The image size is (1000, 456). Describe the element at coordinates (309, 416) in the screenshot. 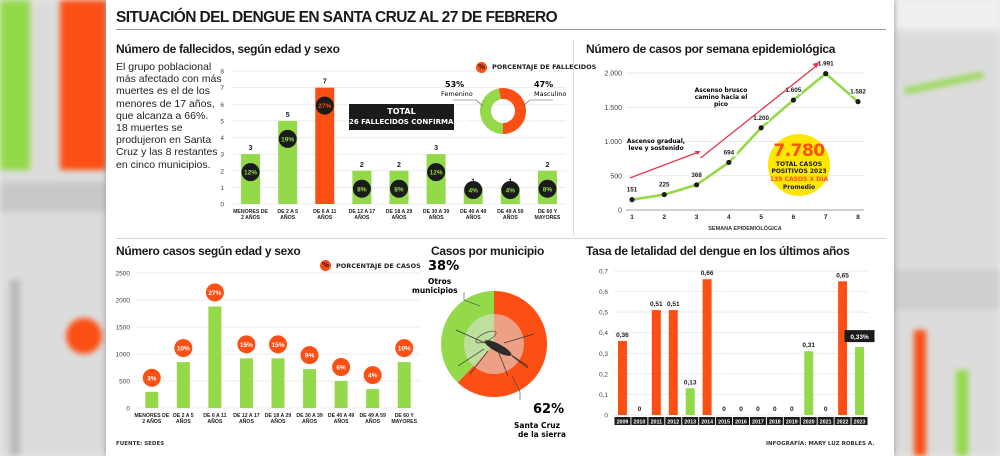

I see `cases-category-label-line: DE 30 A 39` at that location.